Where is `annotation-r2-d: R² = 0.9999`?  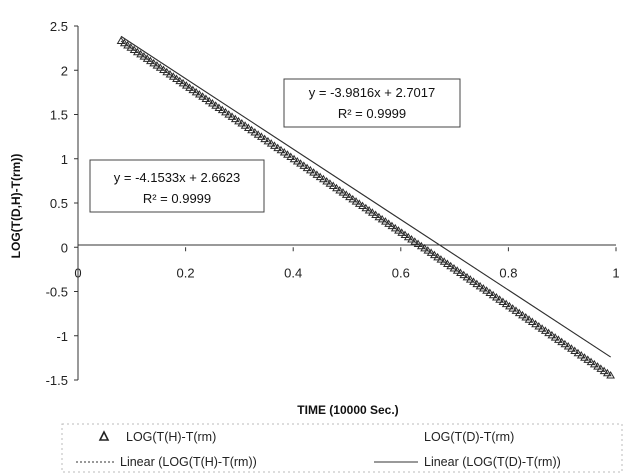 annotation-r2-d: R² = 0.9999 is located at coordinates (372, 113).